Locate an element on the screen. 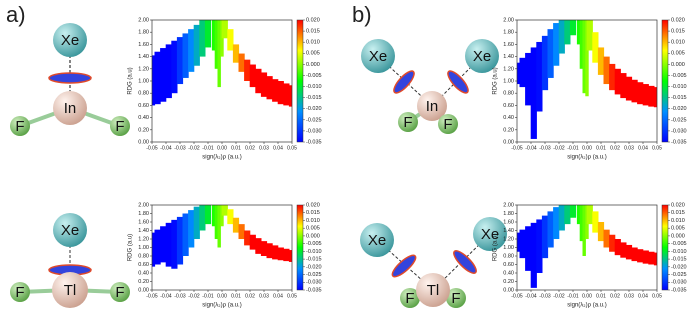 The width and height of the screenshot is (700, 325). colorbar-tick-label: -0.025 is located at coordinates (679, 275).